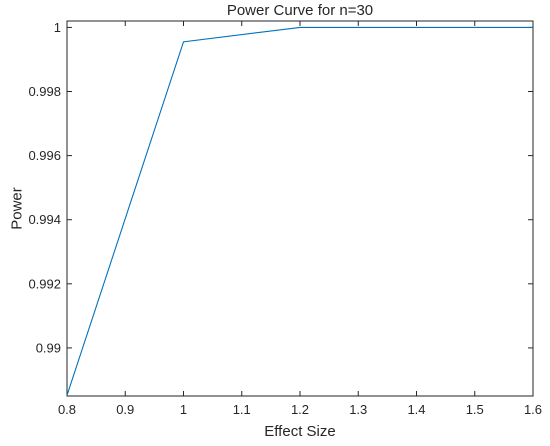 This screenshot has height=446, width=550. What do you see at coordinates (125, 409) in the screenshot?
I see `x-tick-label: 0.9` at bounding box center [125, 409].